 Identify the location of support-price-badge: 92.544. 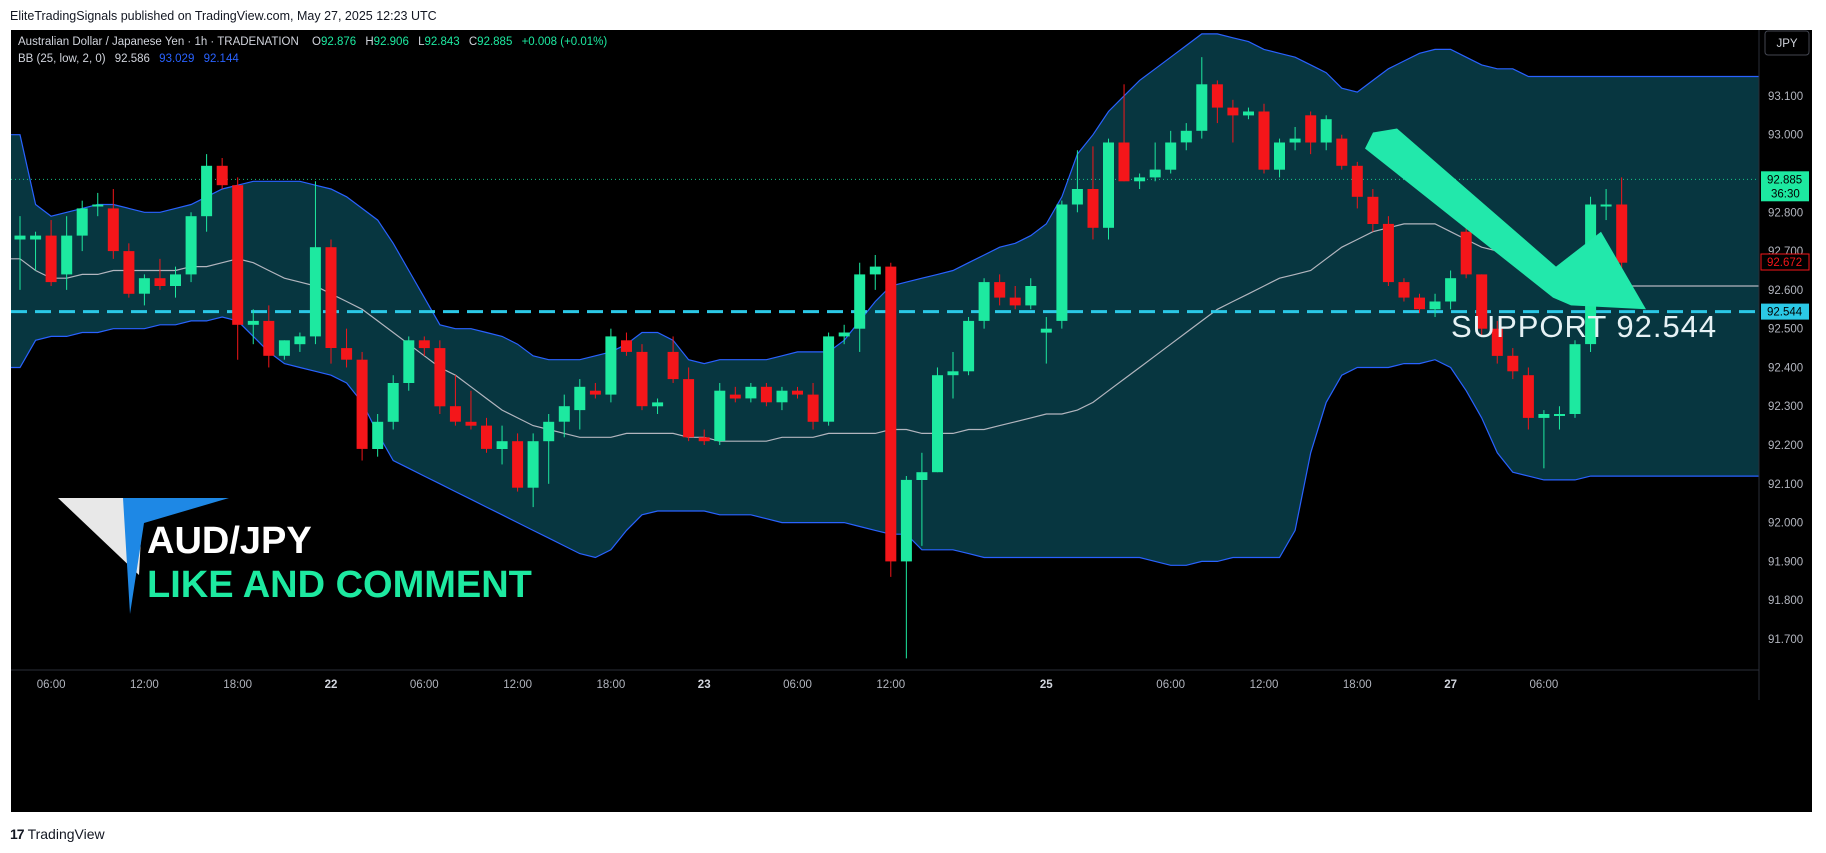
(1785, 311).